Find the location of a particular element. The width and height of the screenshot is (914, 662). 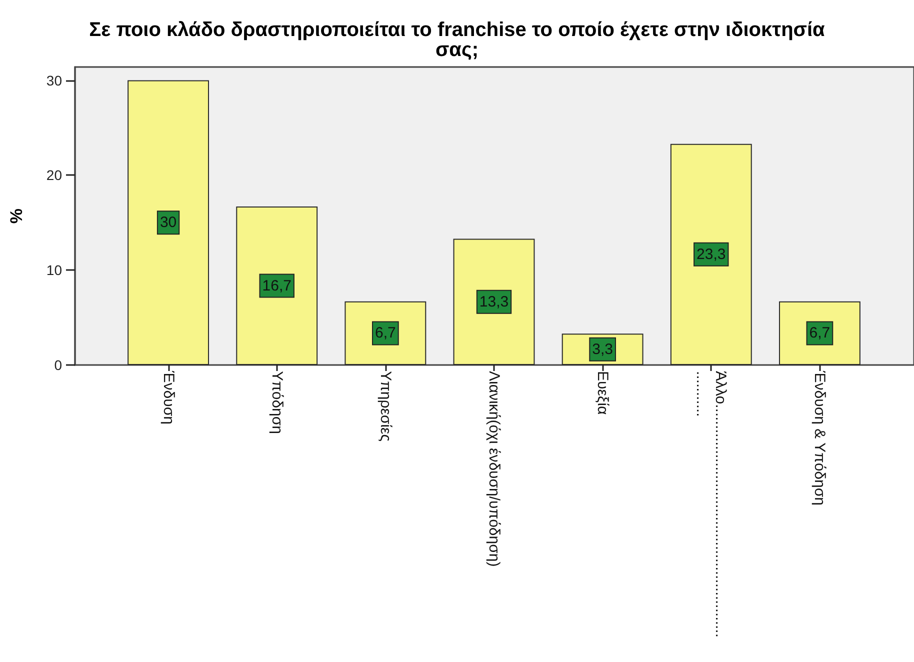

x-tick-label: Ένδυση & Υπόδηση is located at coordinates (819, 438).